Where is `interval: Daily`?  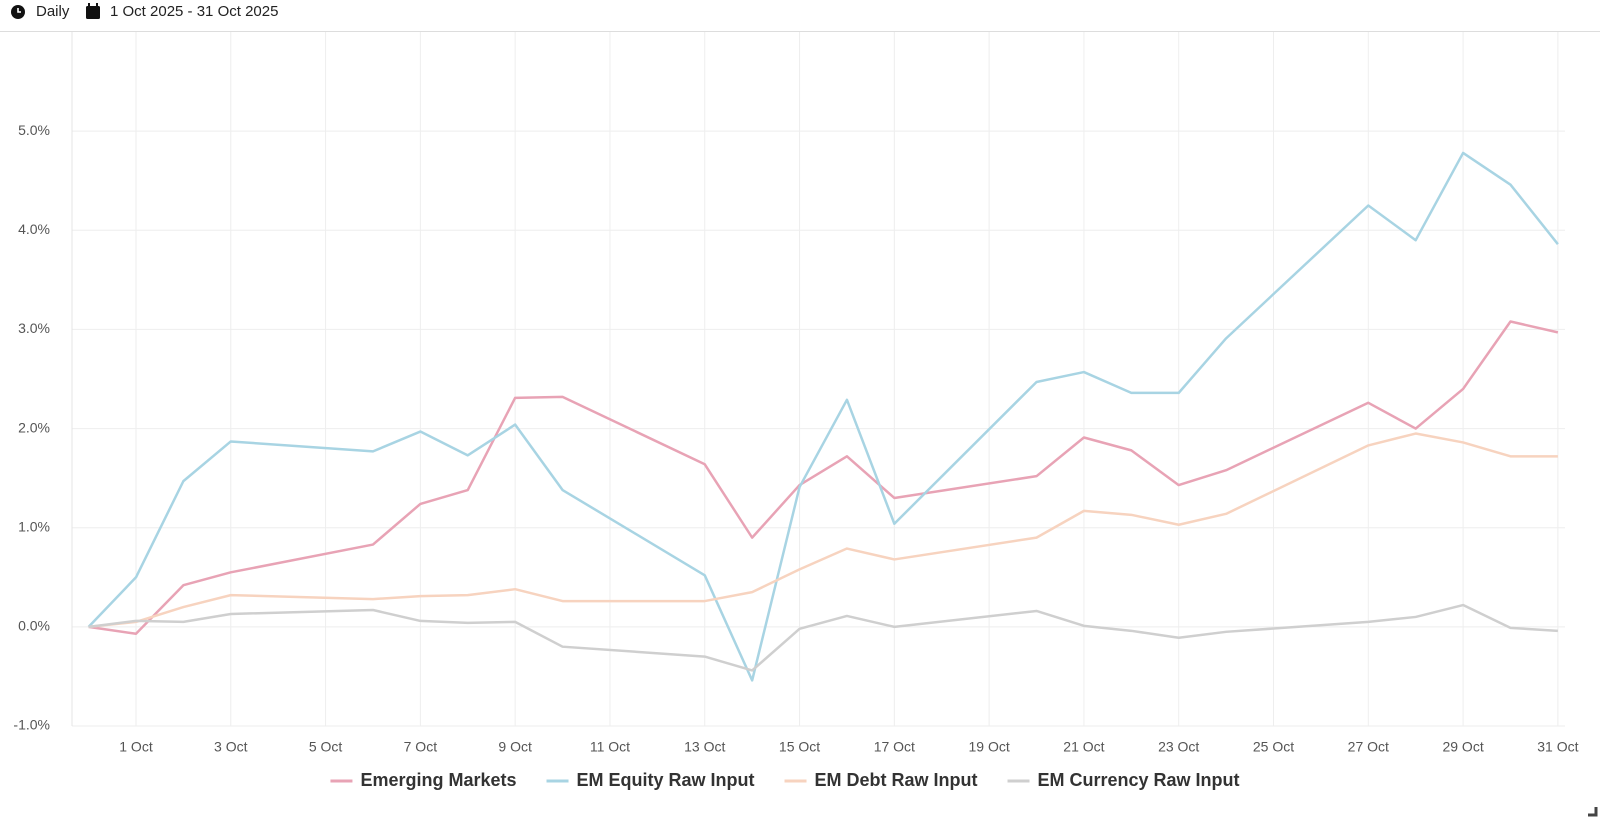
interval: Daily is located at coordinates (53, 11).